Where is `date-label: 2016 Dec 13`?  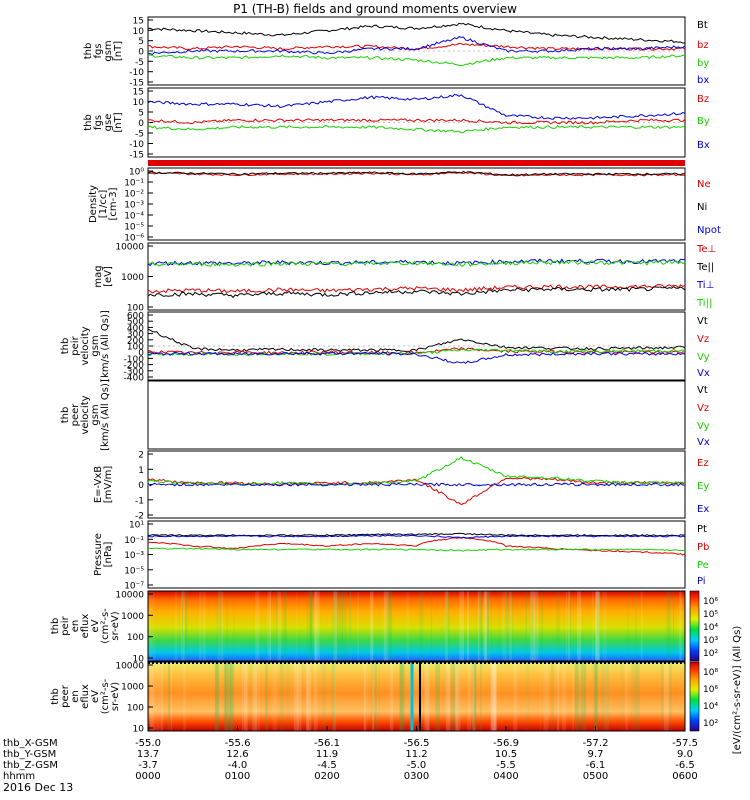 date-label: 2016 Dec 13 is located at coordinates (38, 787).